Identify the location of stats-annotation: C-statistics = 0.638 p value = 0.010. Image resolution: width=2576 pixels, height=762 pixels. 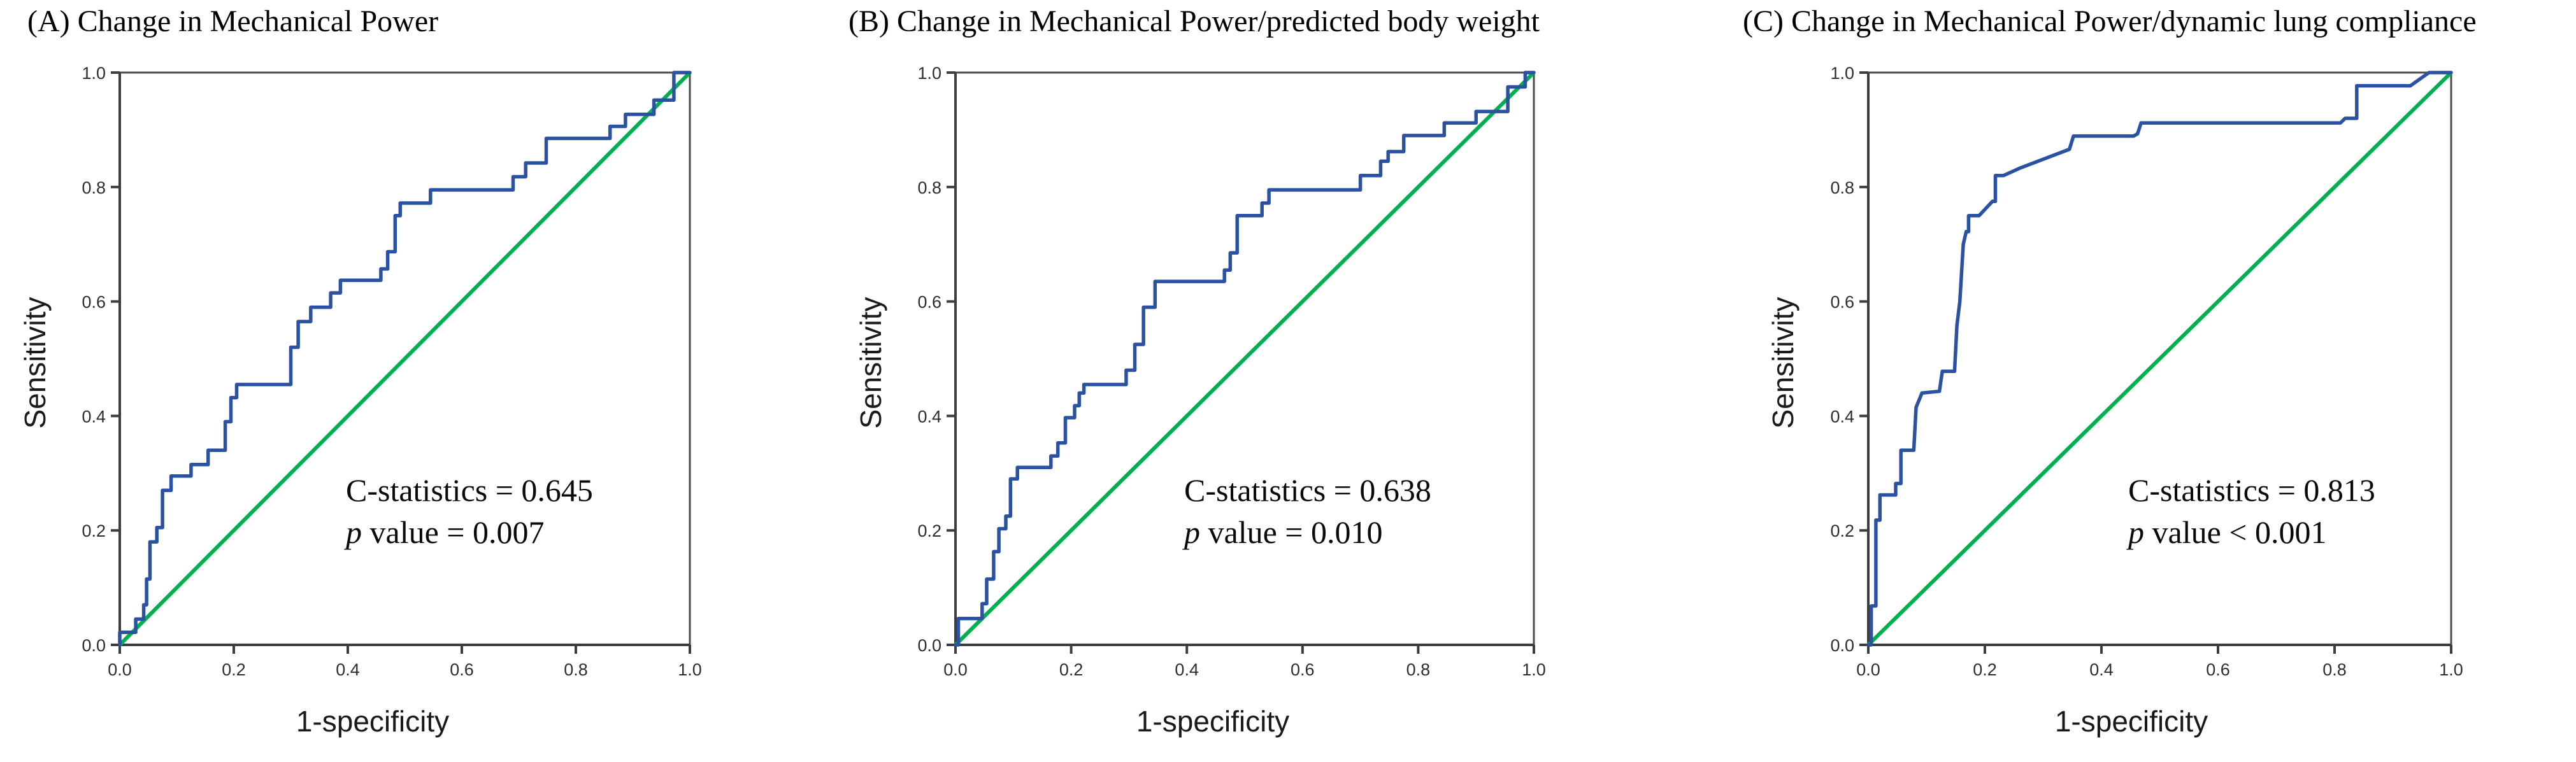
(1308, 511).